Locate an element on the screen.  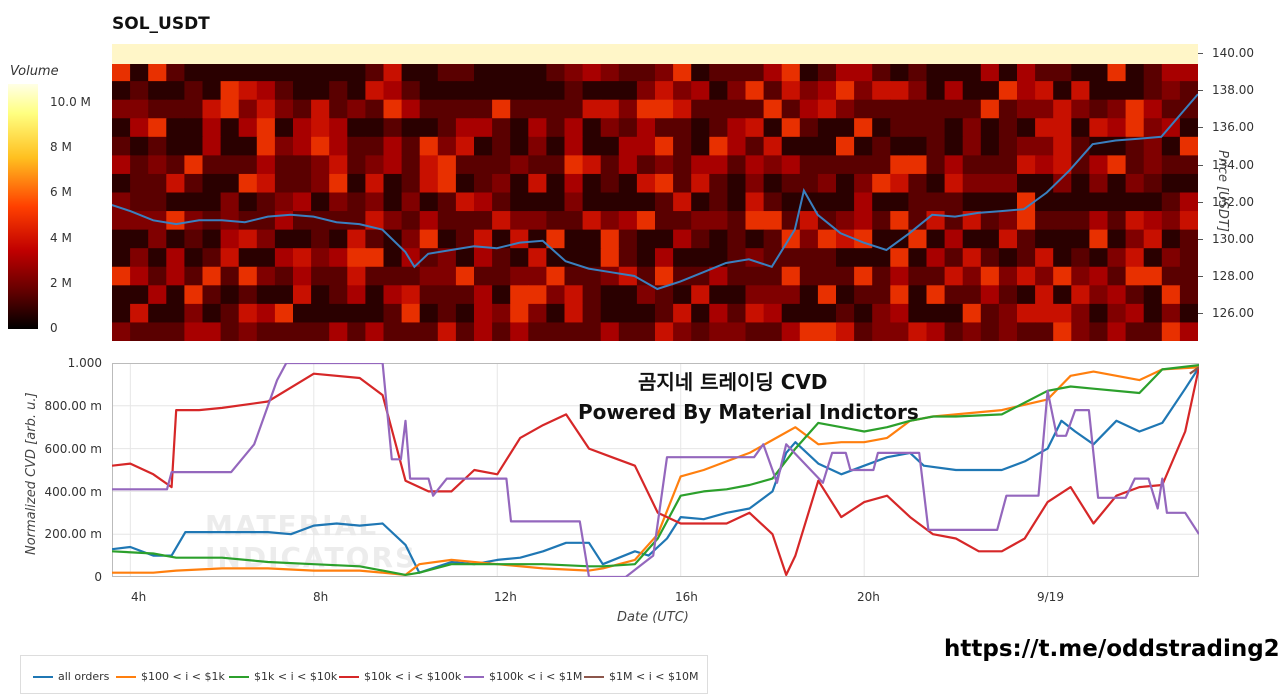
cvd-x-tick: 4h is located at coordinates (139, 597).